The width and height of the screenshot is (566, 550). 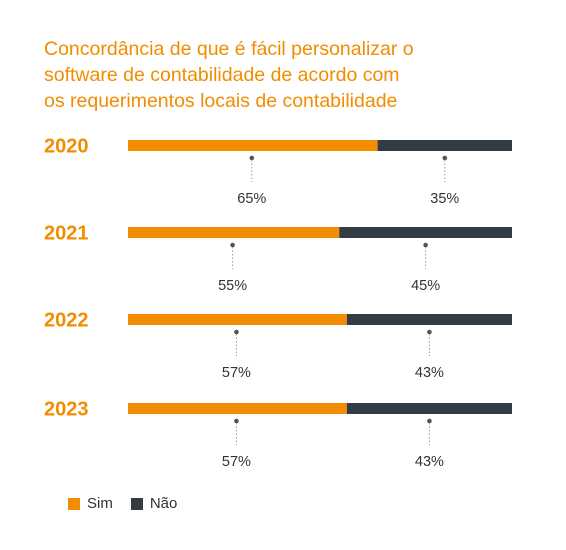 I want to click on legend: Sim Não, so click(x=131, y=503).